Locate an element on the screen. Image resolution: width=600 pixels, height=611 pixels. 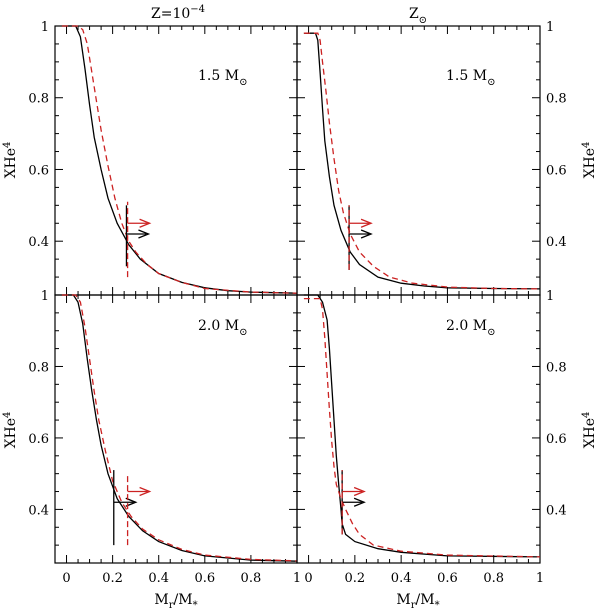
mass-label-top-right: 1.5 M⊙ is located at coordinates (470, 78).